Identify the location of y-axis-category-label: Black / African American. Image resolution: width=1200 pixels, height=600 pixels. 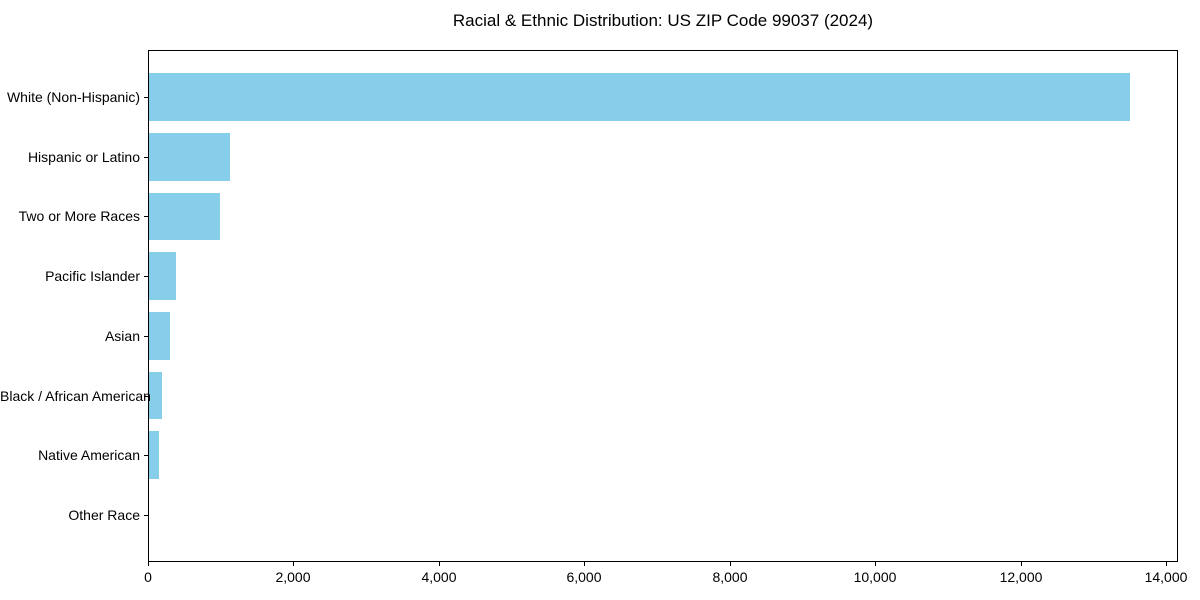
(75, 396).